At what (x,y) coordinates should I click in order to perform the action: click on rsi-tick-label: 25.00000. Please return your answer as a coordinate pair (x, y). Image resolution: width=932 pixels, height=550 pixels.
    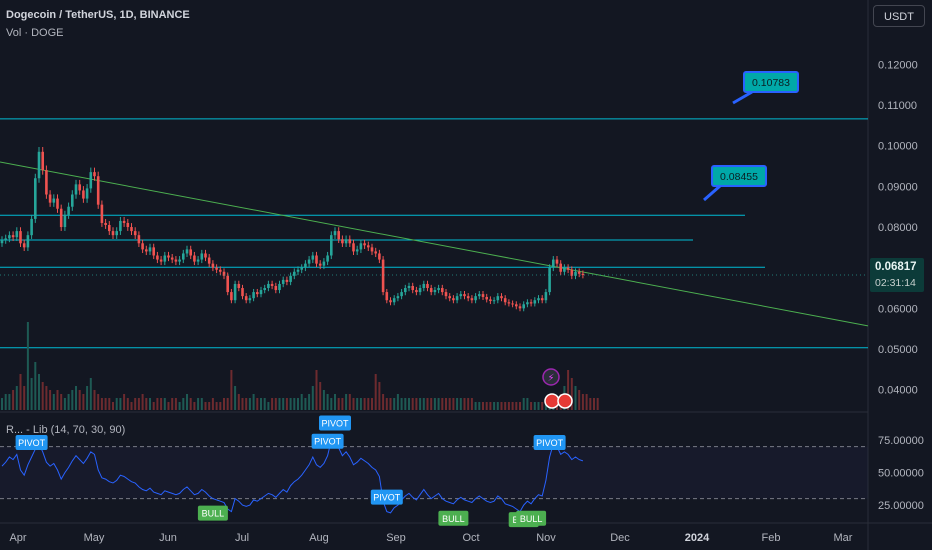
    Looking at the image, I should click on (901, 506).